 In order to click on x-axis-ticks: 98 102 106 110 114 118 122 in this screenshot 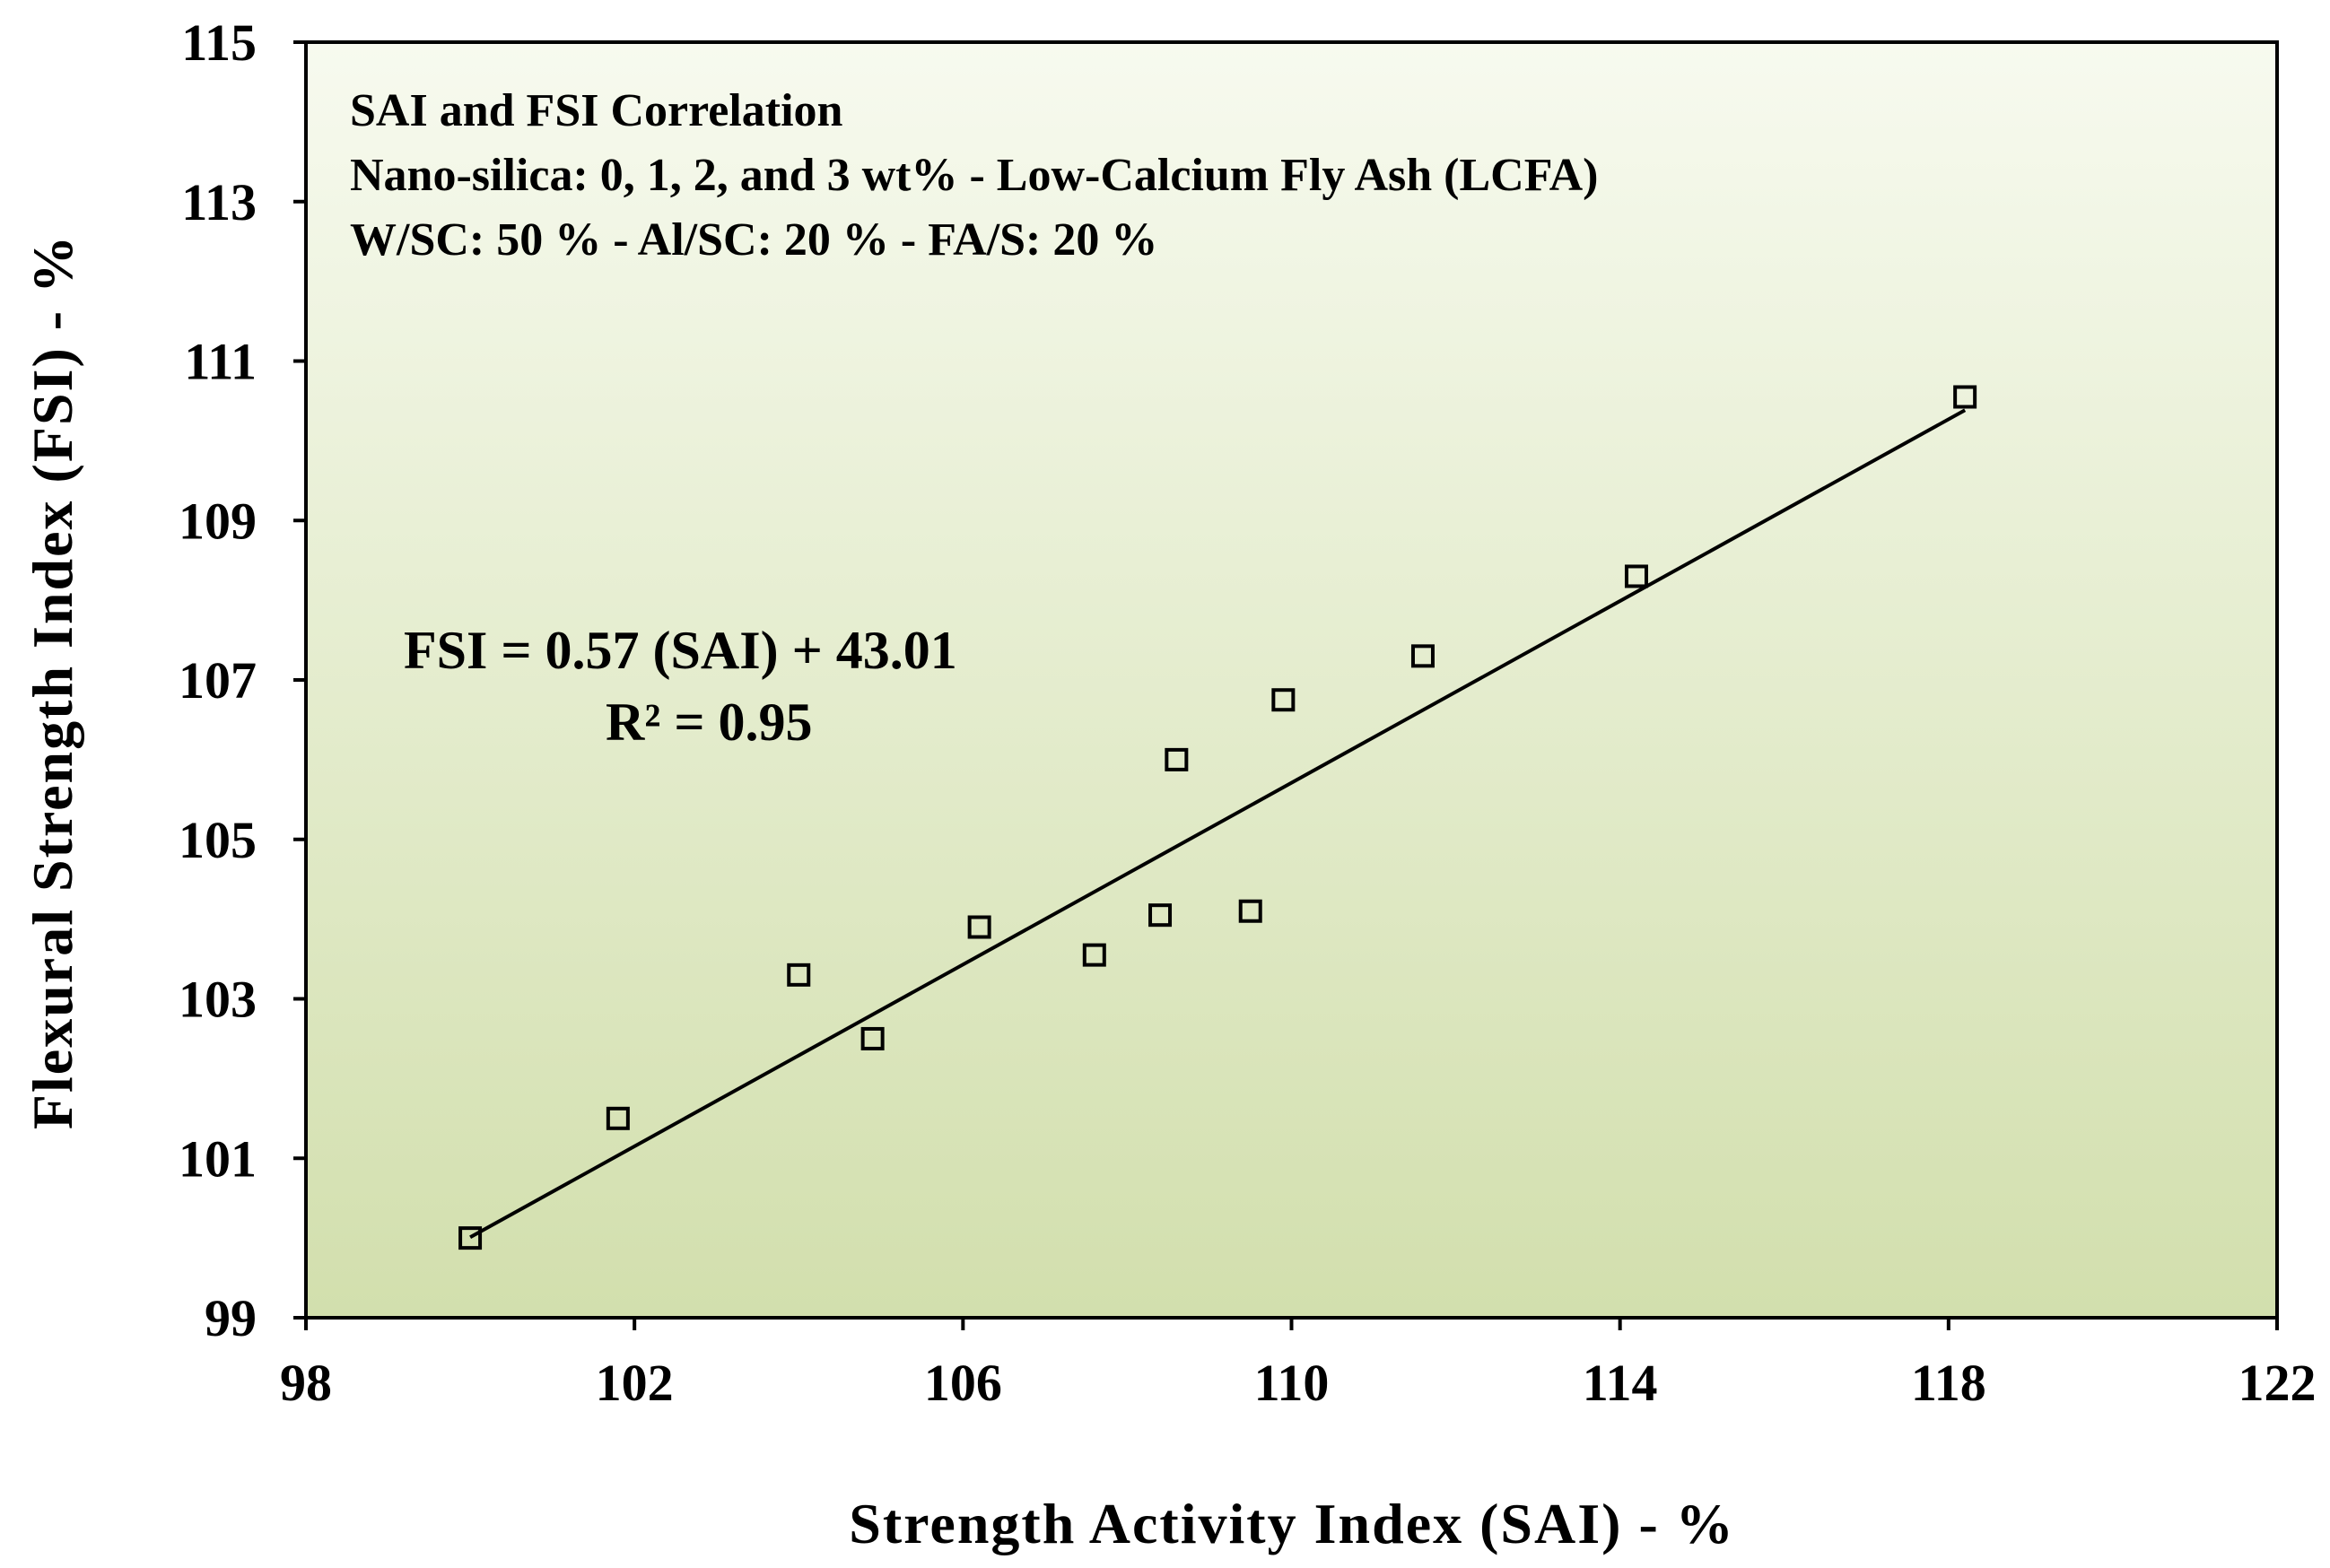, I will do `click(1298, 1365)`.